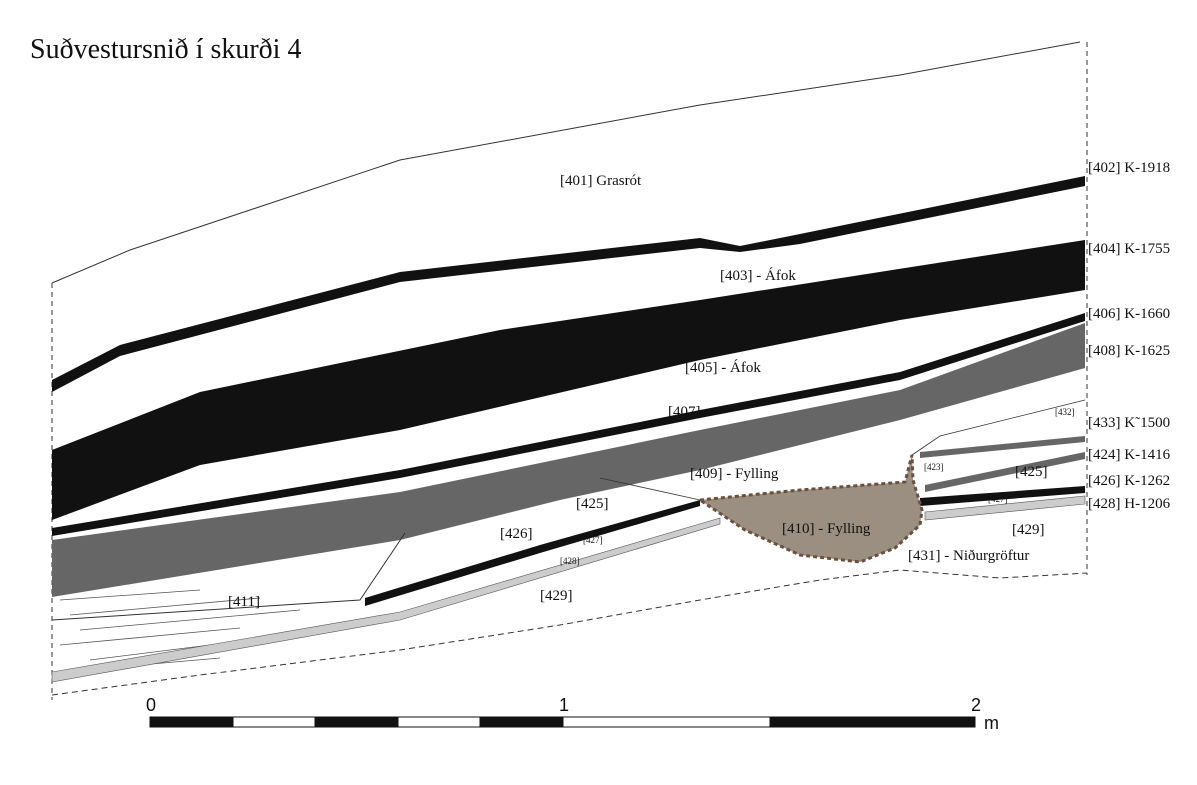  Describe the element at coordinates (228, 576) in the screenshot. I see `layer-411-boundary` at that location.